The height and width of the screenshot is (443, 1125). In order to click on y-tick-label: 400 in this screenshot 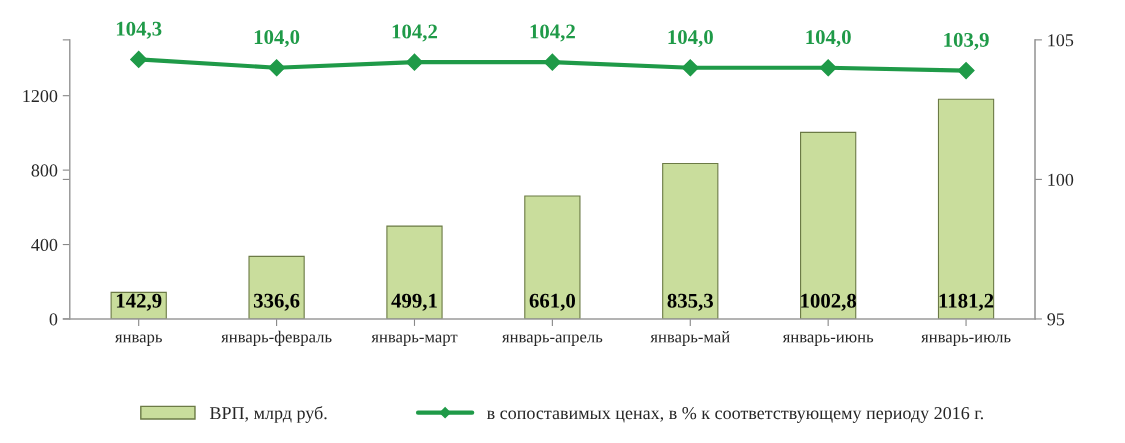, I will do `click(44, 244)`.